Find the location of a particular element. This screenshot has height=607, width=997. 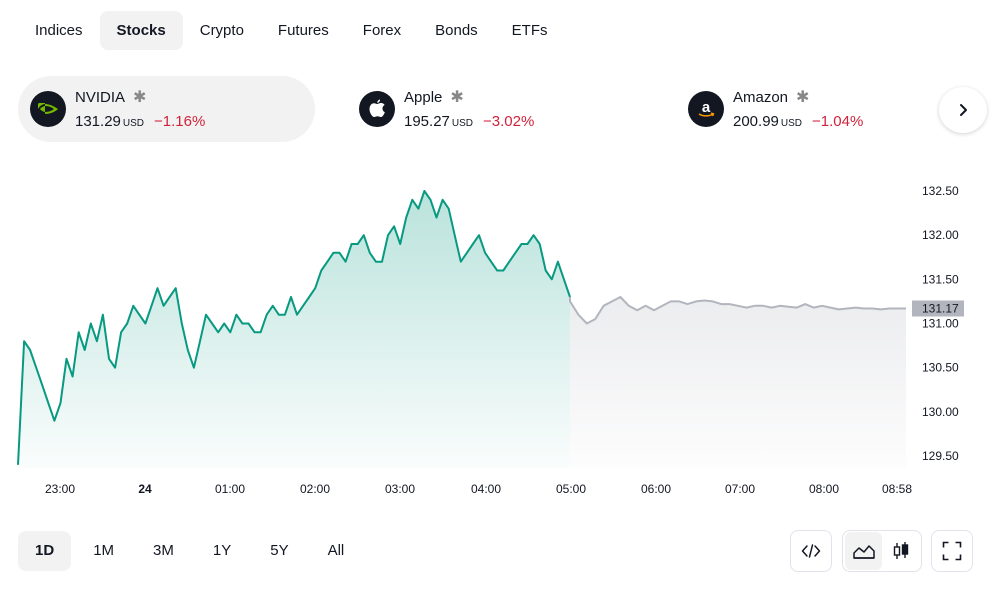

x-tick-label: 03:00 is located at coordinates (400, 489).